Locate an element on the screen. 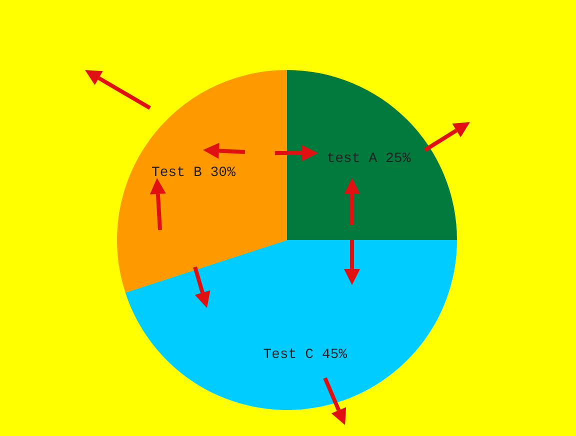 This screenshot has width=576, height=436. slice-label: test A 25% is located at coordinates (369, 158).